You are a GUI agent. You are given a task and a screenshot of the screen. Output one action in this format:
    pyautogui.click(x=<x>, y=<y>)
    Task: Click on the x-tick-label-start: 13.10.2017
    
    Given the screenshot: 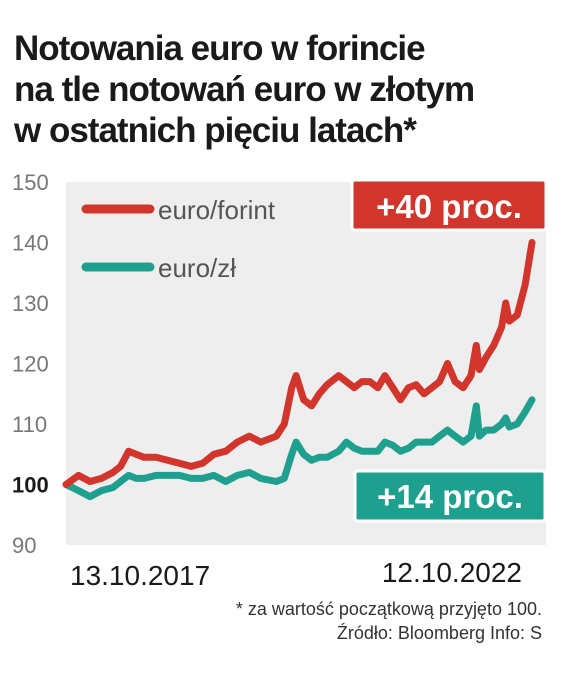 What is the action you would take?
    pyautogui.click(x=140, y=575)
    